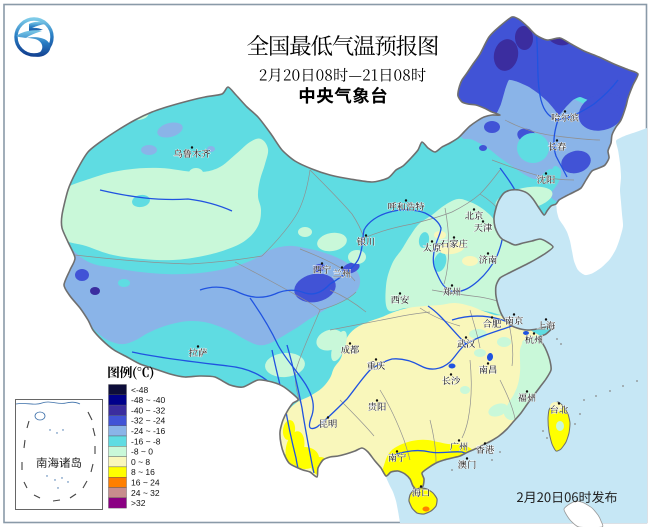  Describe the element at coordinates (145, 493) in the screenshot. I see `svg-text: 24 ~ 32` at that location.